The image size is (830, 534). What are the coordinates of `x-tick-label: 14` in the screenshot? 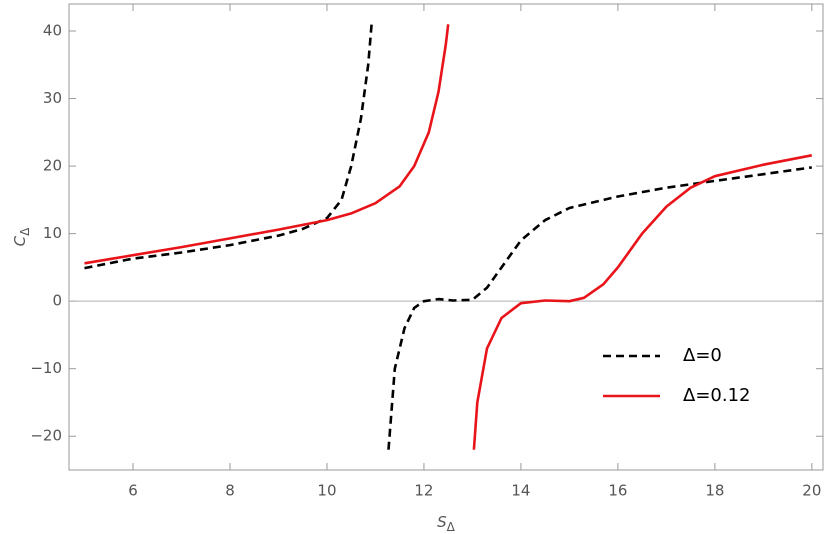 It's located at (520, 491).